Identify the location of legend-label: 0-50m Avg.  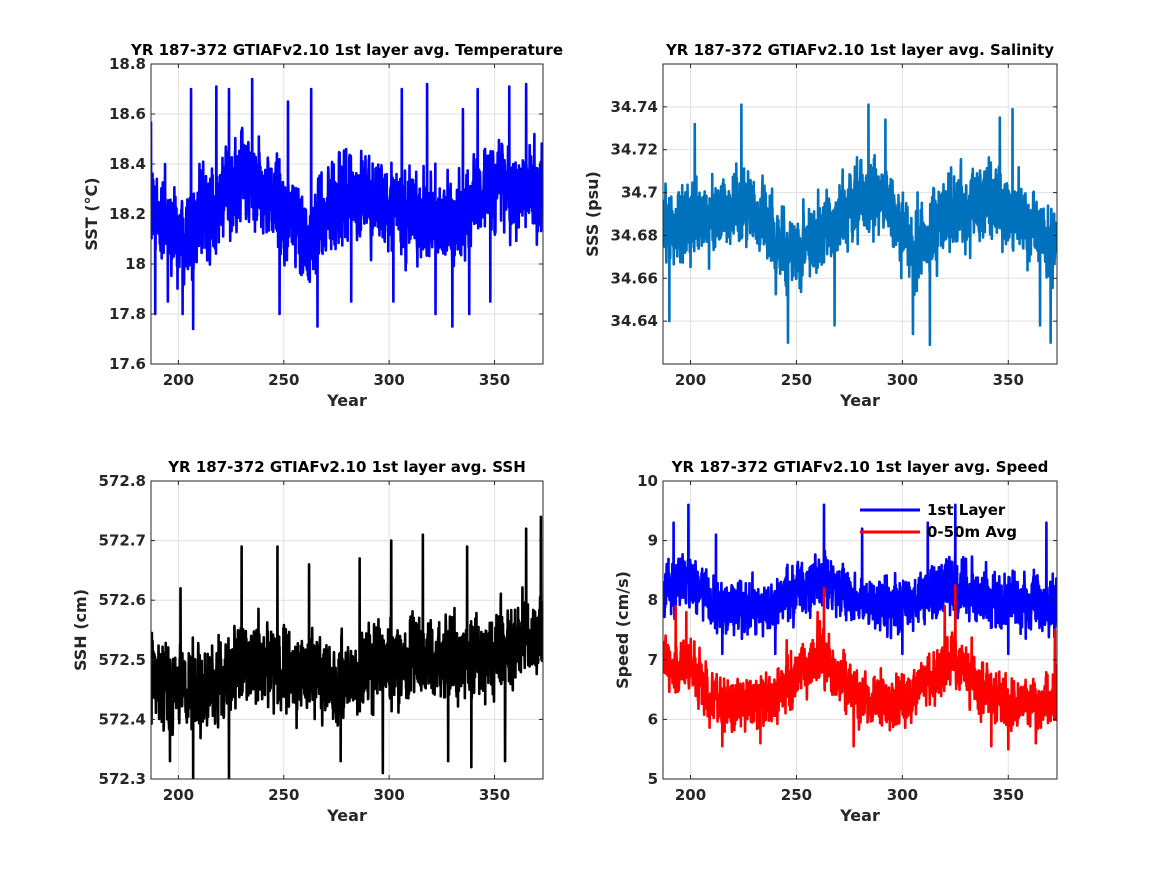
(972, 532).